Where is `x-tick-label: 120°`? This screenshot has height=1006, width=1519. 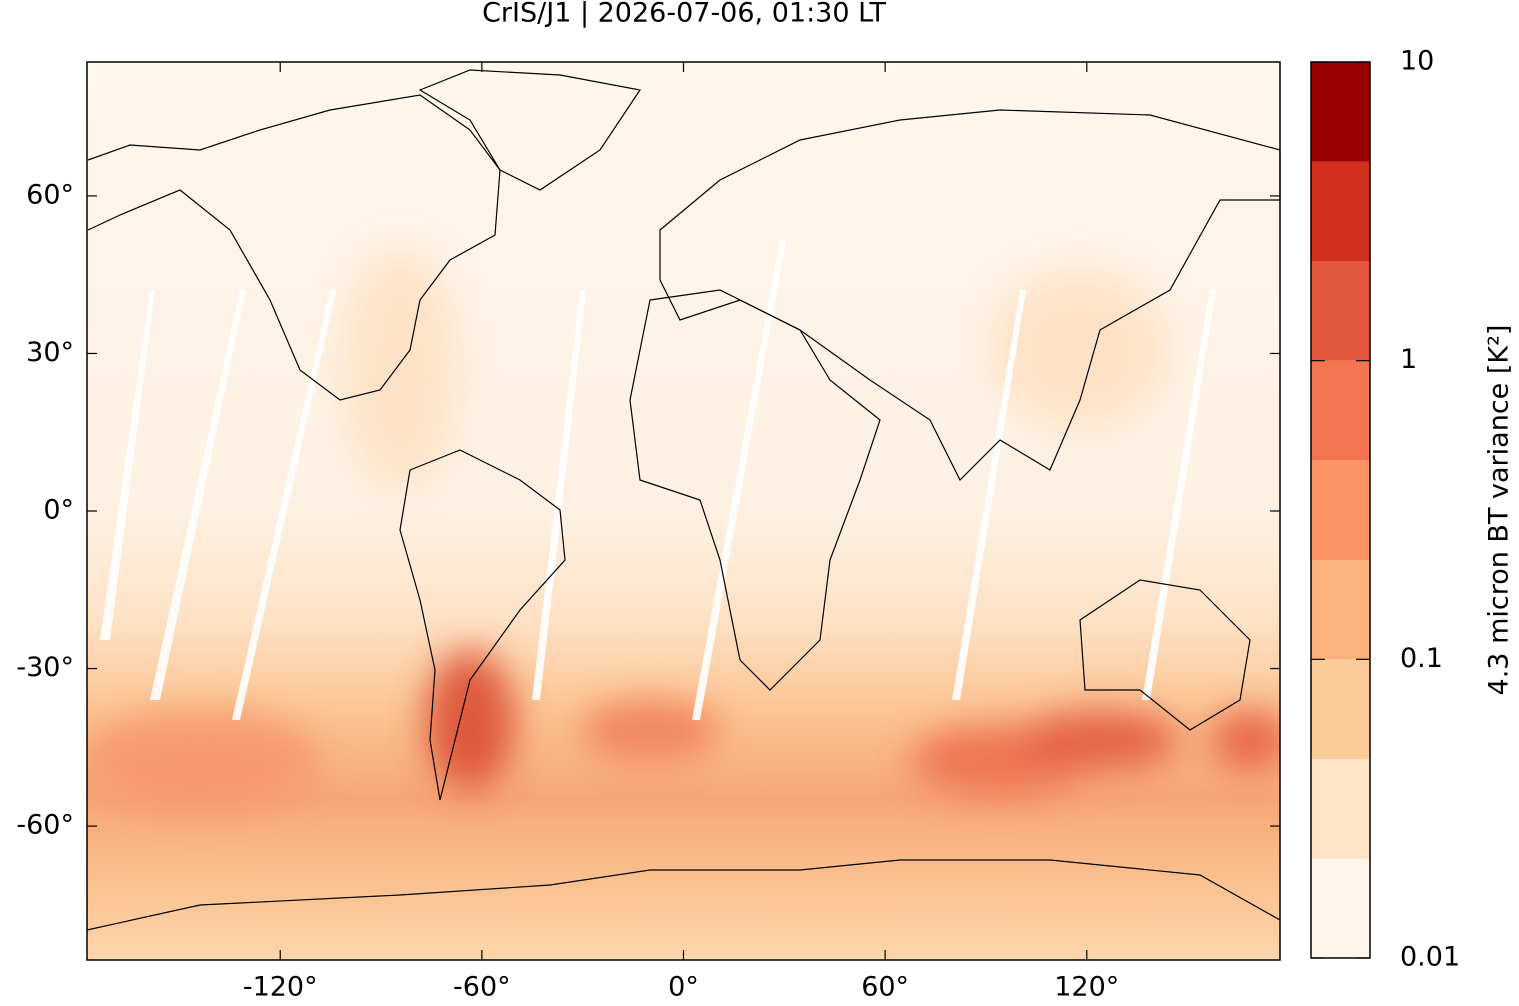
x-tick-label: 120° is located at coordinates (1086, 987).